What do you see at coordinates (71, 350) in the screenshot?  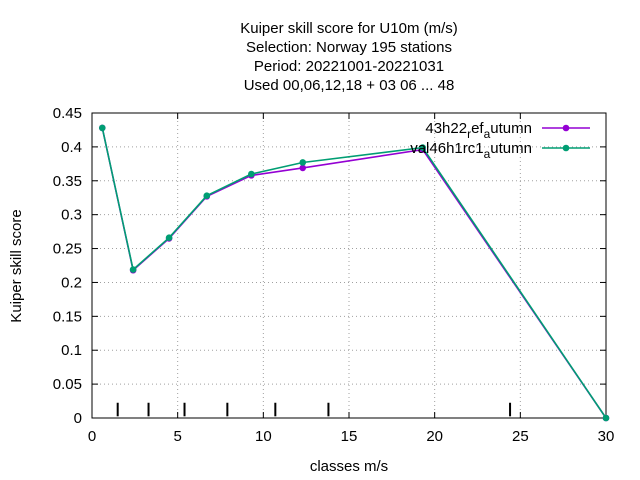 I see `y-tick-label: 0.1` at bounding box center [71, 350].